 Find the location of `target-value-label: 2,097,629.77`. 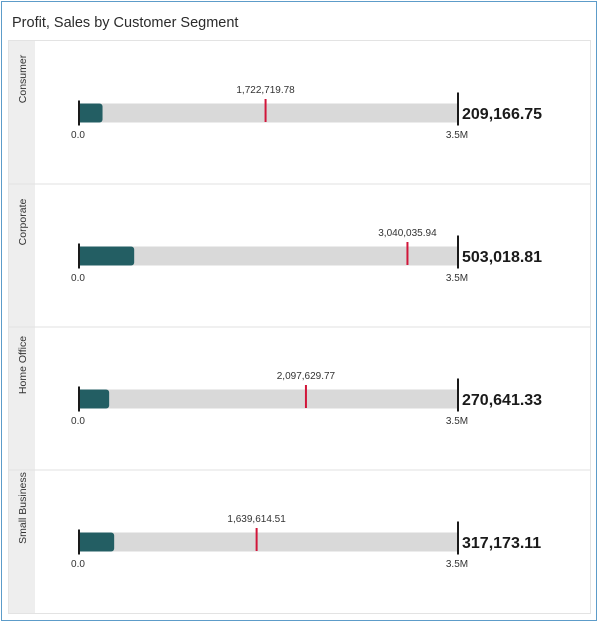

target-value-label: 2,097,629.77 is located at coordinates (306, 376).